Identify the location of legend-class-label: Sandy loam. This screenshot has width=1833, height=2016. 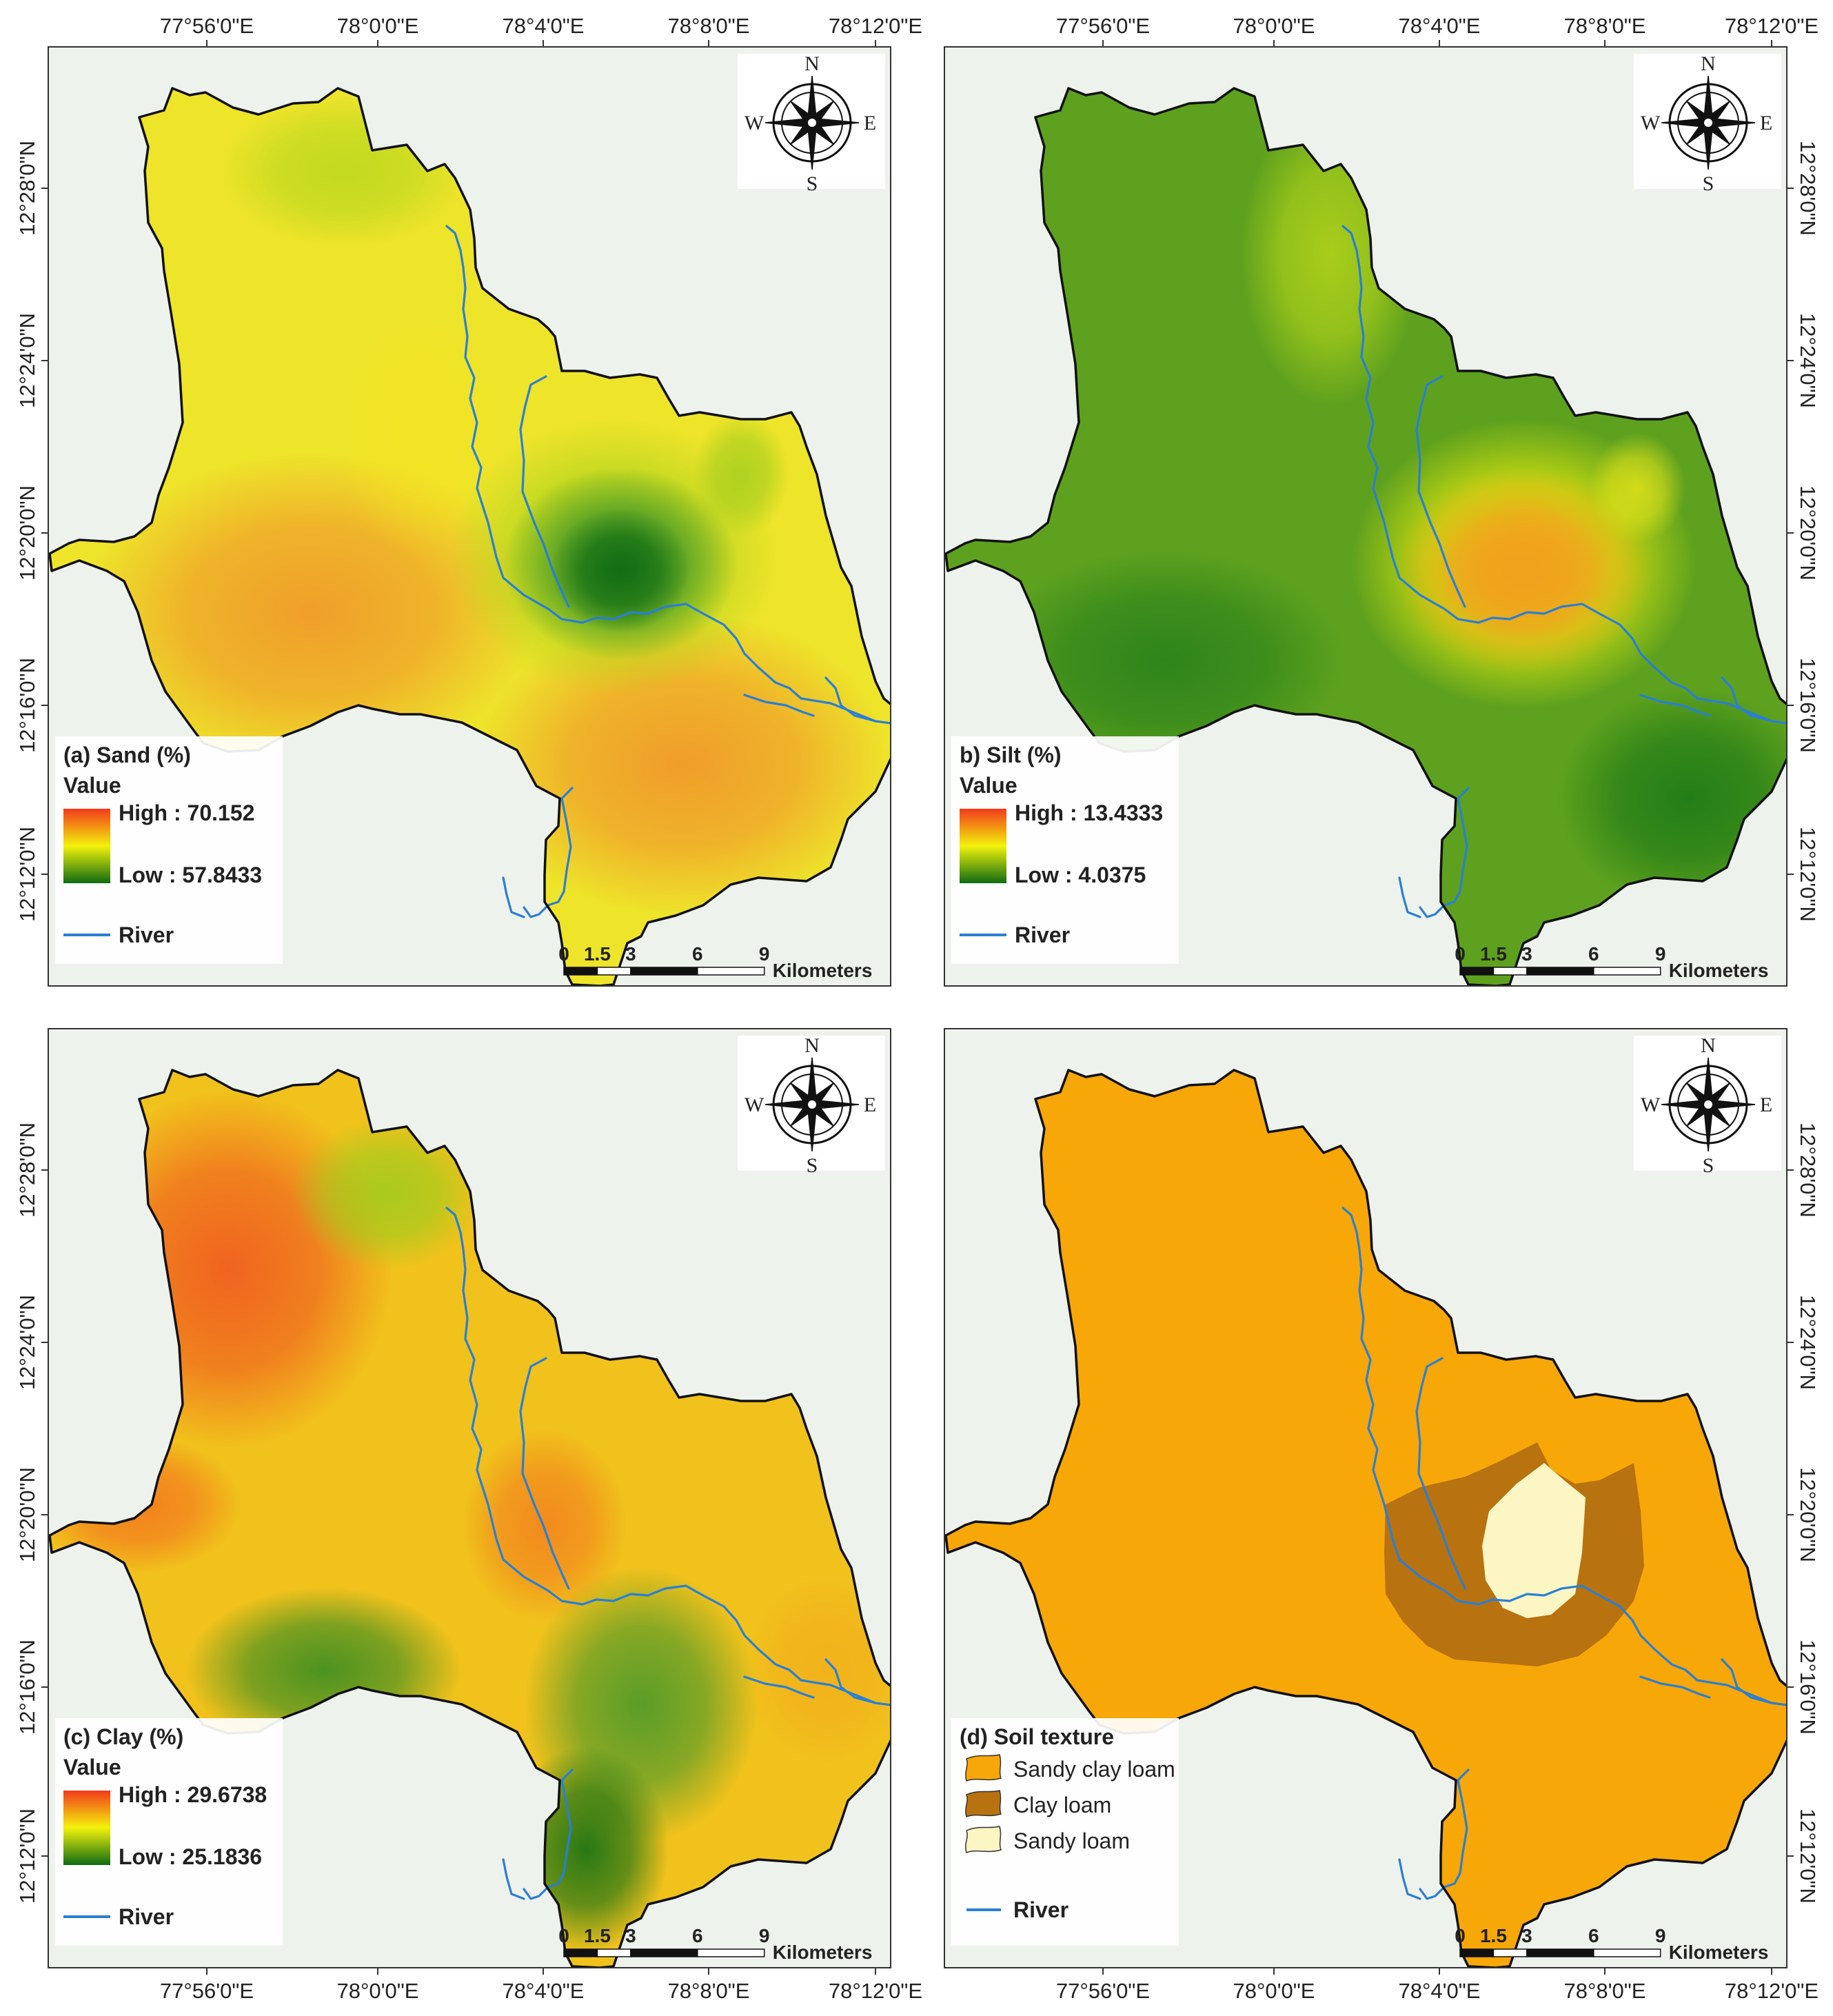
(1072, 1840).